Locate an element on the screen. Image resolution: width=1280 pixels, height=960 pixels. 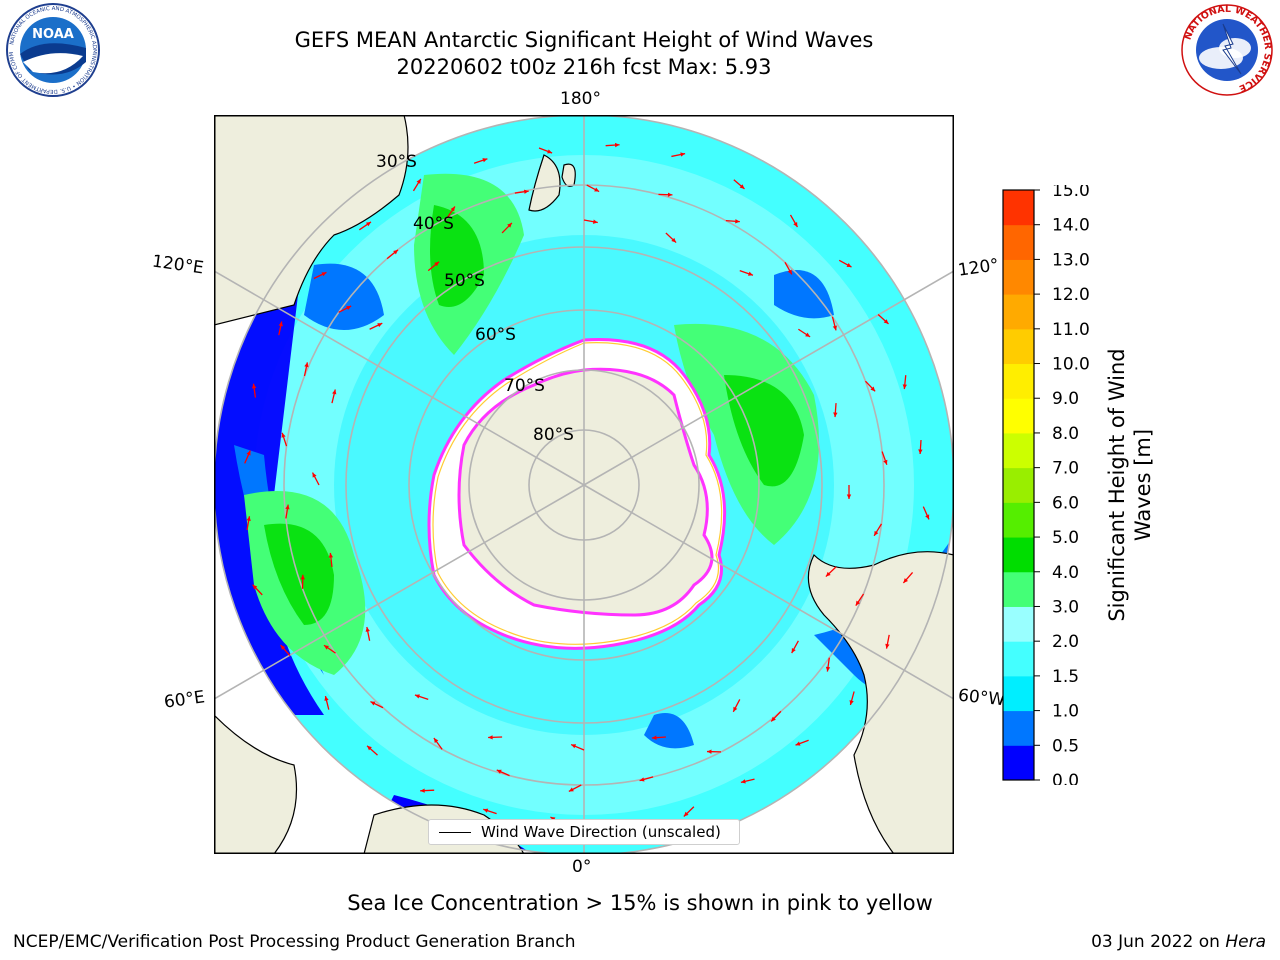
footer-machine: Hera is located at coordinates (1245, 942).